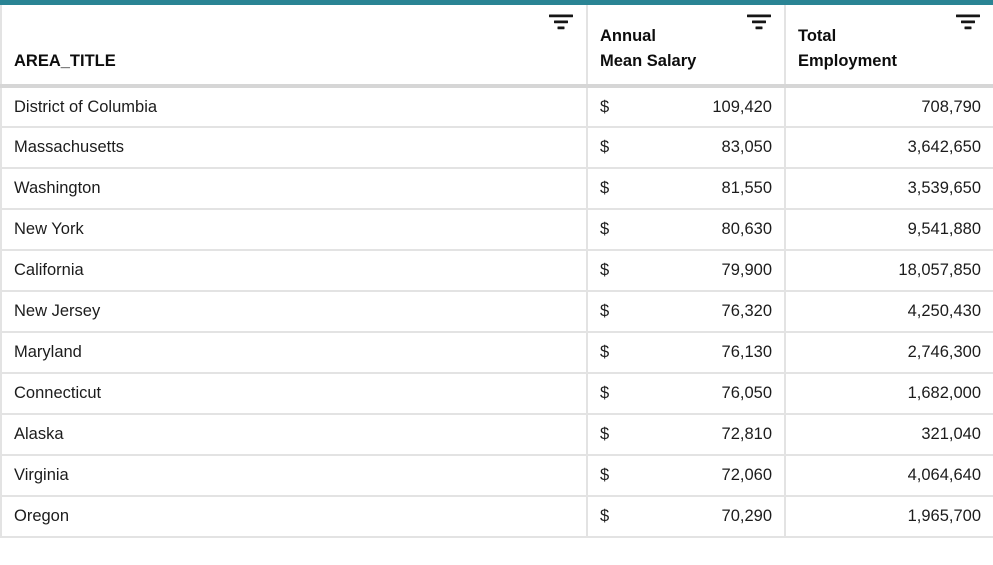  What do you see at coordinates (686, 188) in the screenshot?
I see `cell-annual-mean-salary: $ 81,550` at bounding box center [686, 188].